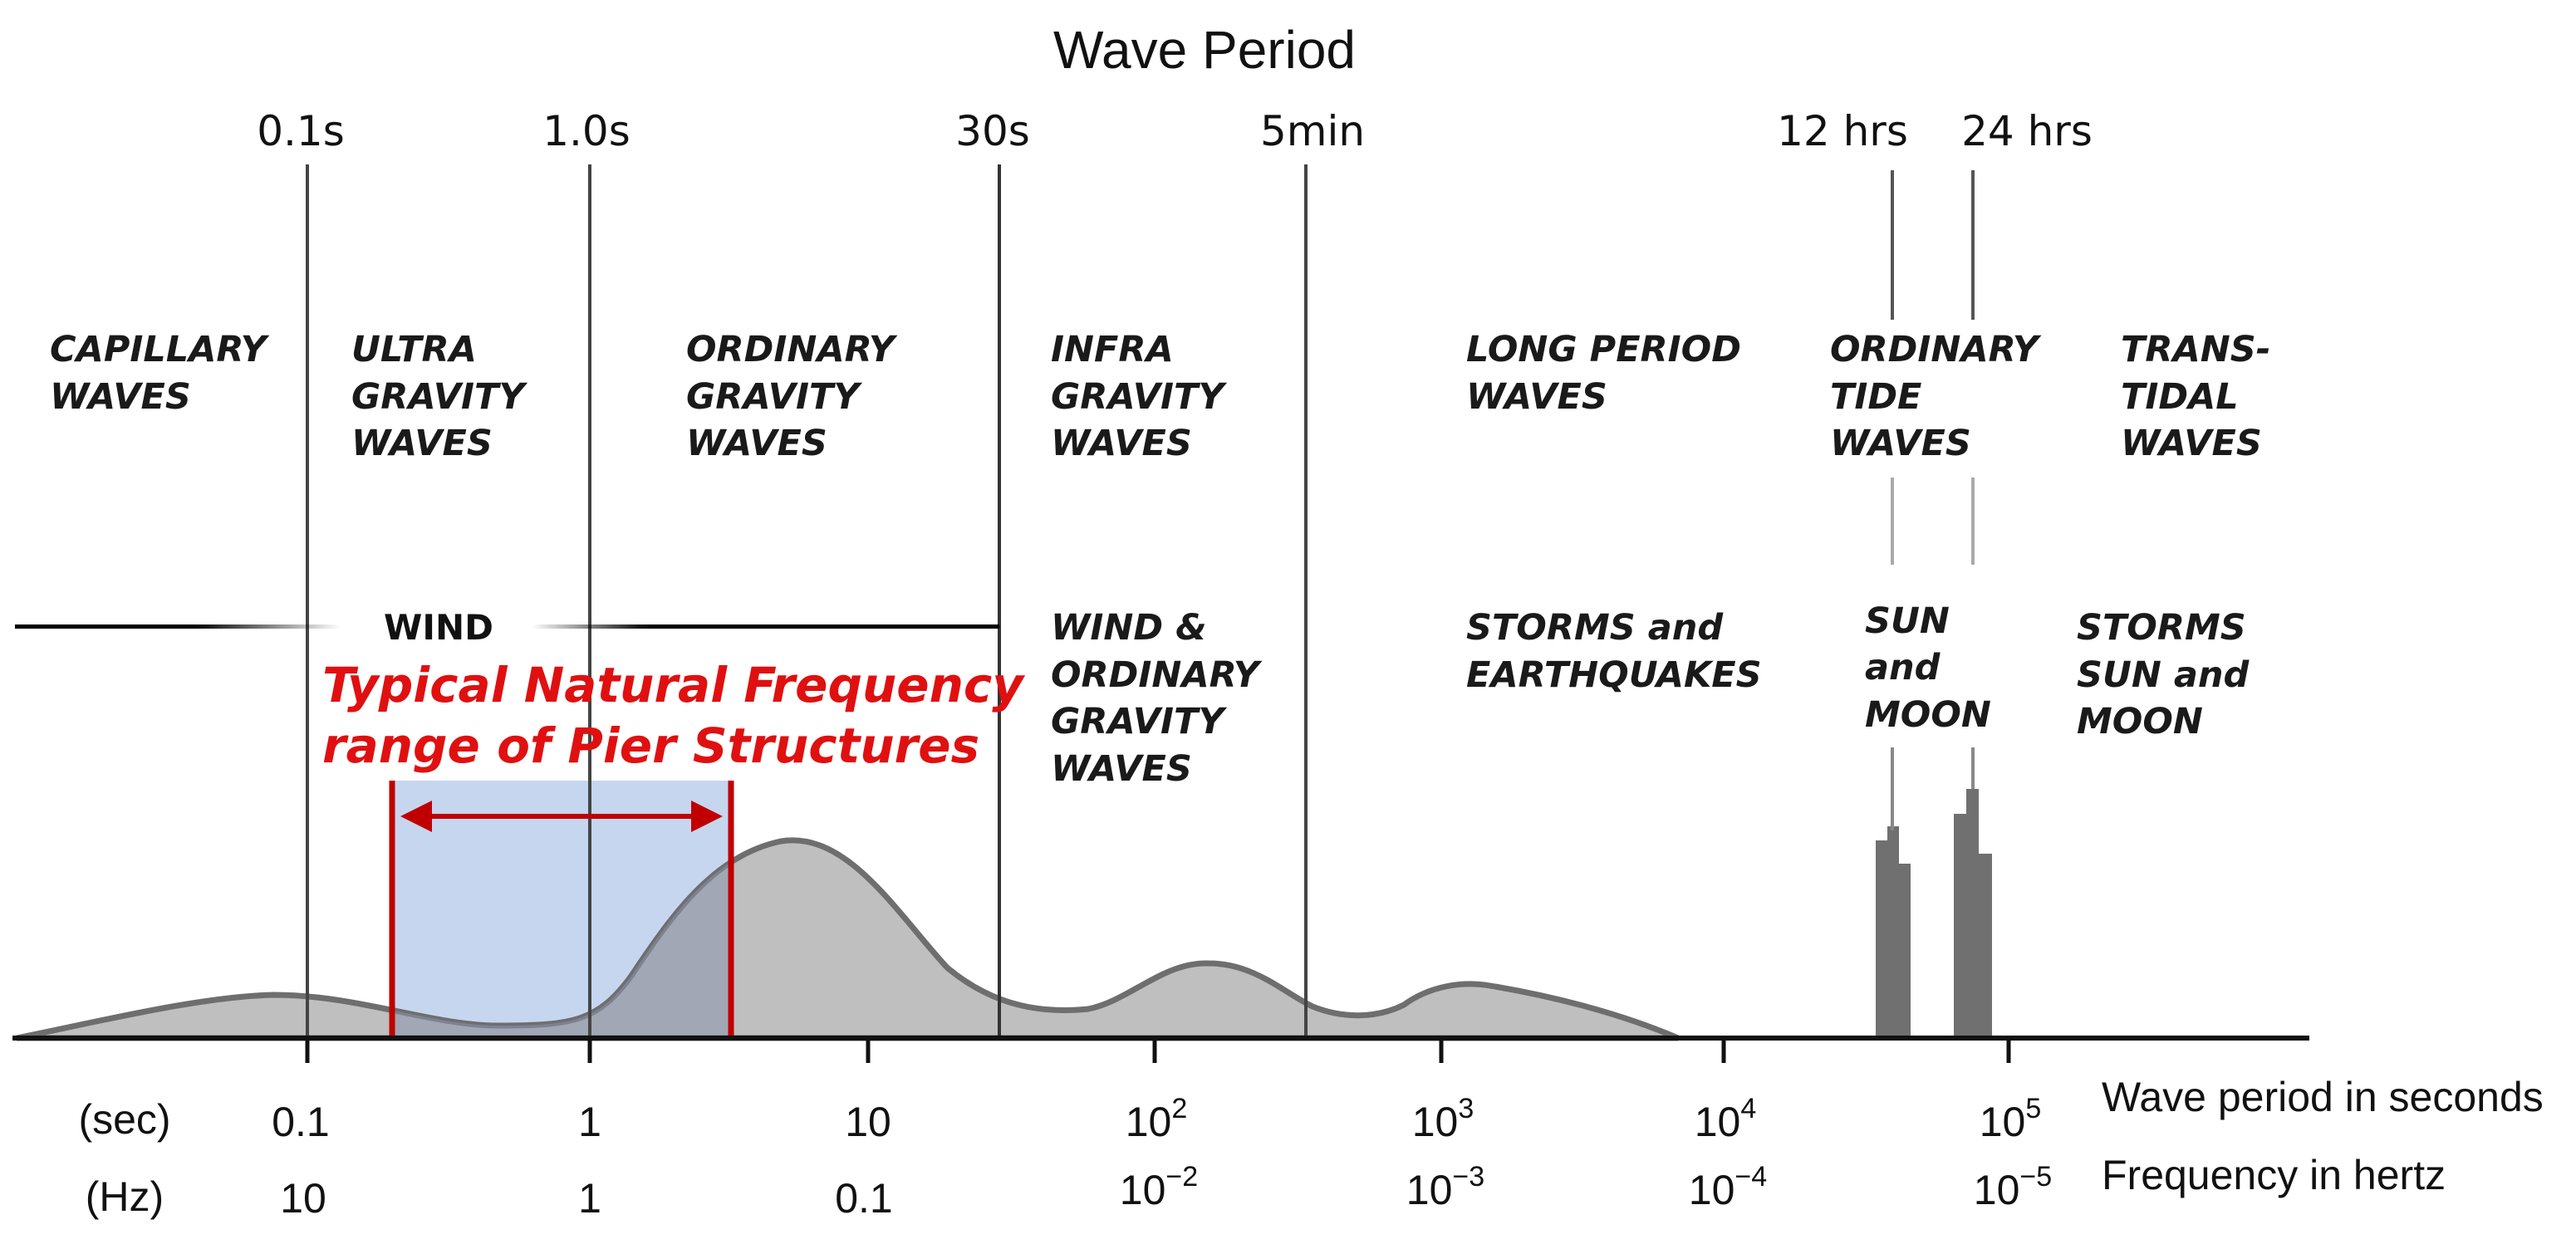  Describe the element at coordinates (1312, 131) in the screenshot. I see `period-label-5min: 5min` at that location.